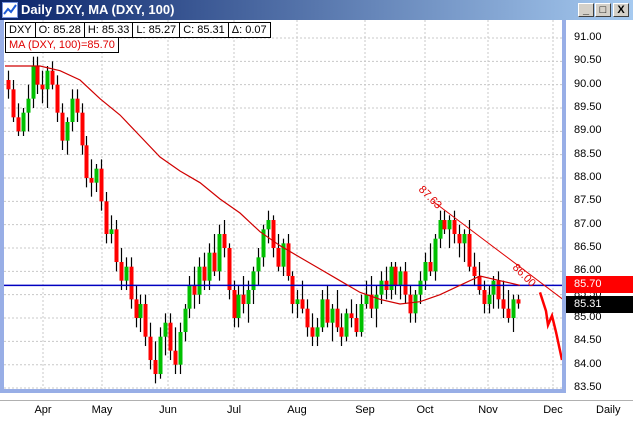 The image size is (633, 421). I want to click on y-tick-label: 89.50, so click(588, 107).